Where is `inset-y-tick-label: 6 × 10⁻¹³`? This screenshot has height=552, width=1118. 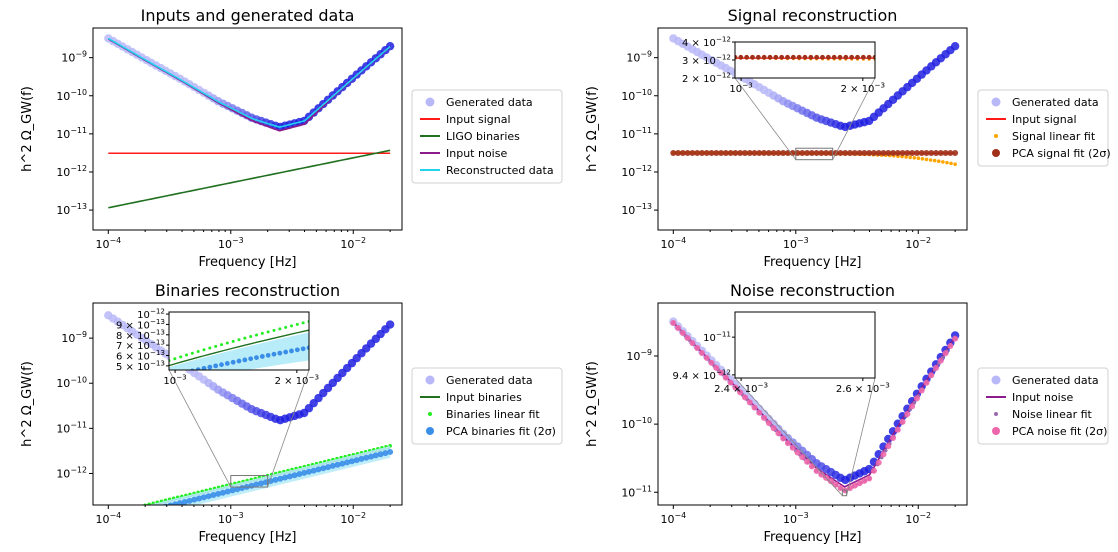 inset-y-tick-label: 6 × 10⁻¹³ is located at coordinates (140, 355).